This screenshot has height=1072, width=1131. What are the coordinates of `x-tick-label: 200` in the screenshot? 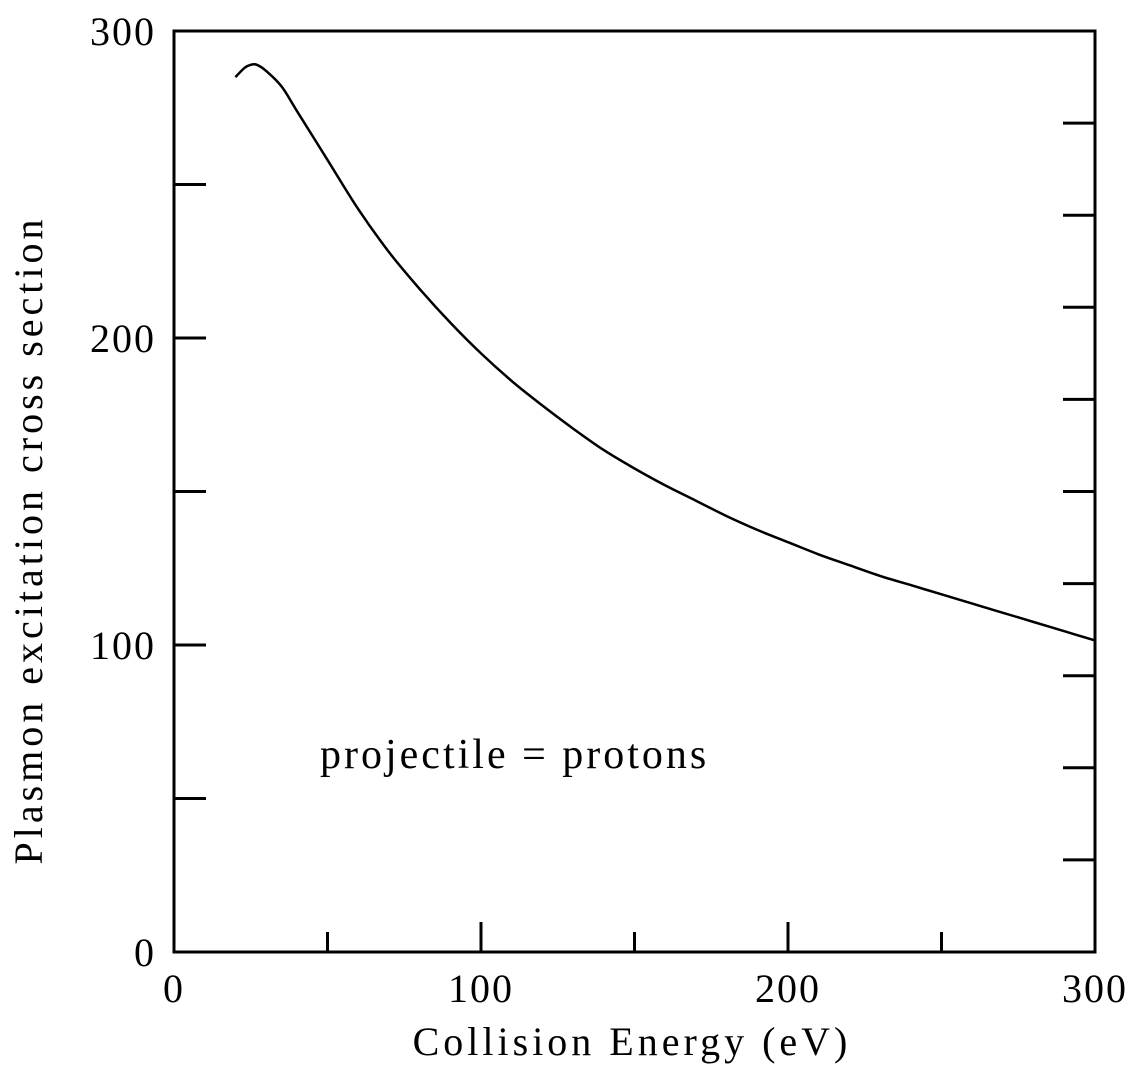 It's located at (788, 988).